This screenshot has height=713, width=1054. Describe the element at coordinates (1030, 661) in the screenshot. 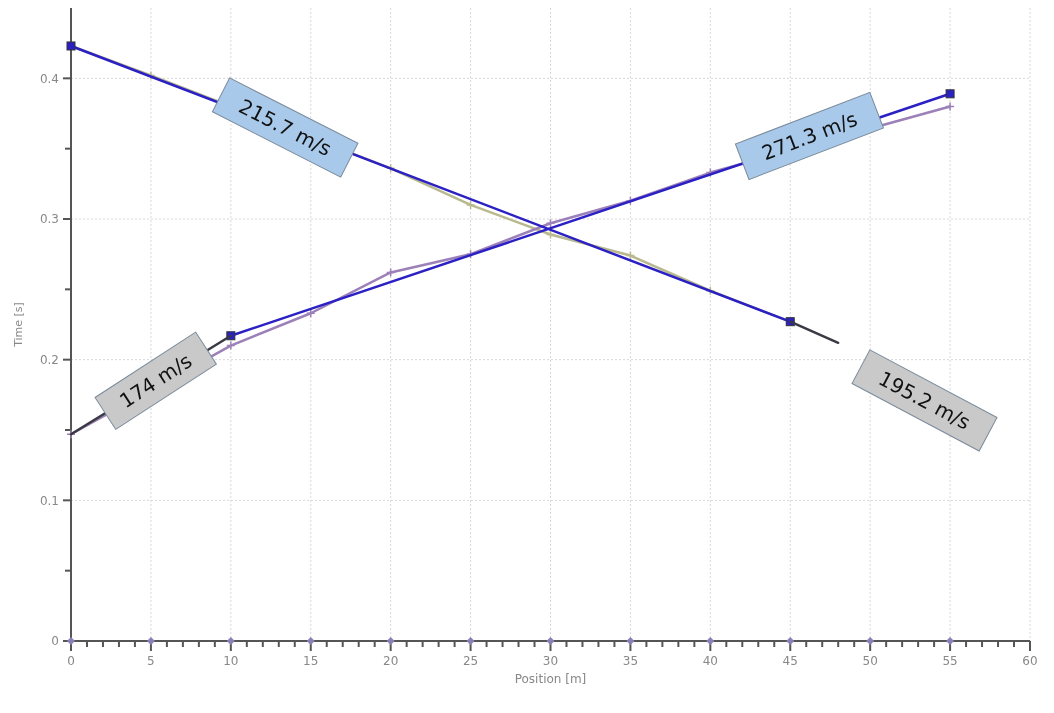

I see `x-tick-label: 60` at that location.